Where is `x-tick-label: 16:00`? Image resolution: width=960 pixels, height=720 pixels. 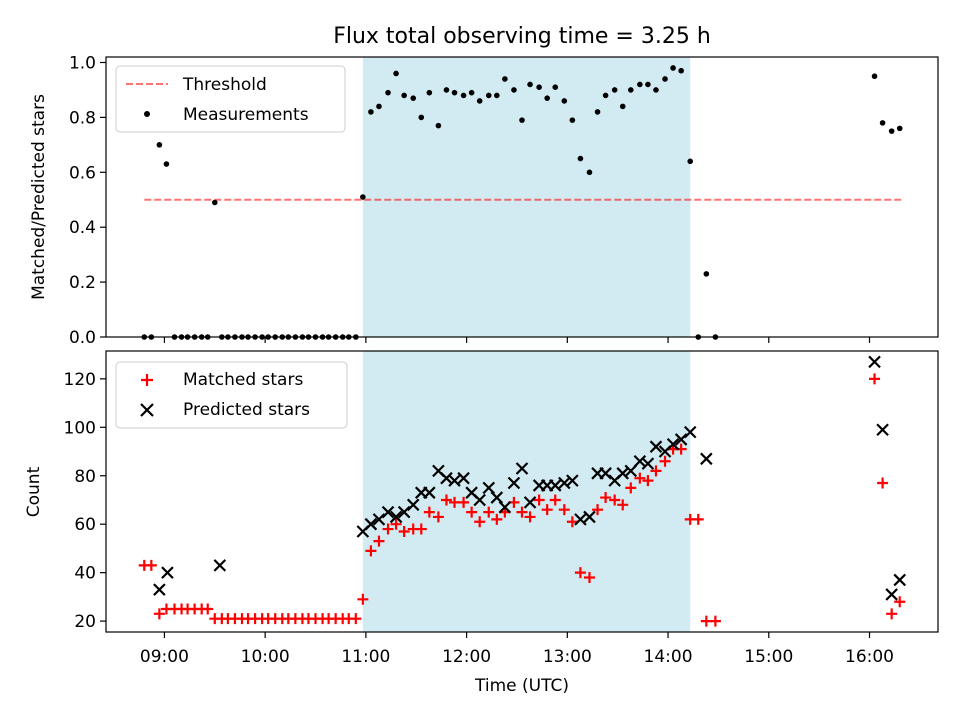
x-tick-label: 16:00 is located at coordinates (869, 657).